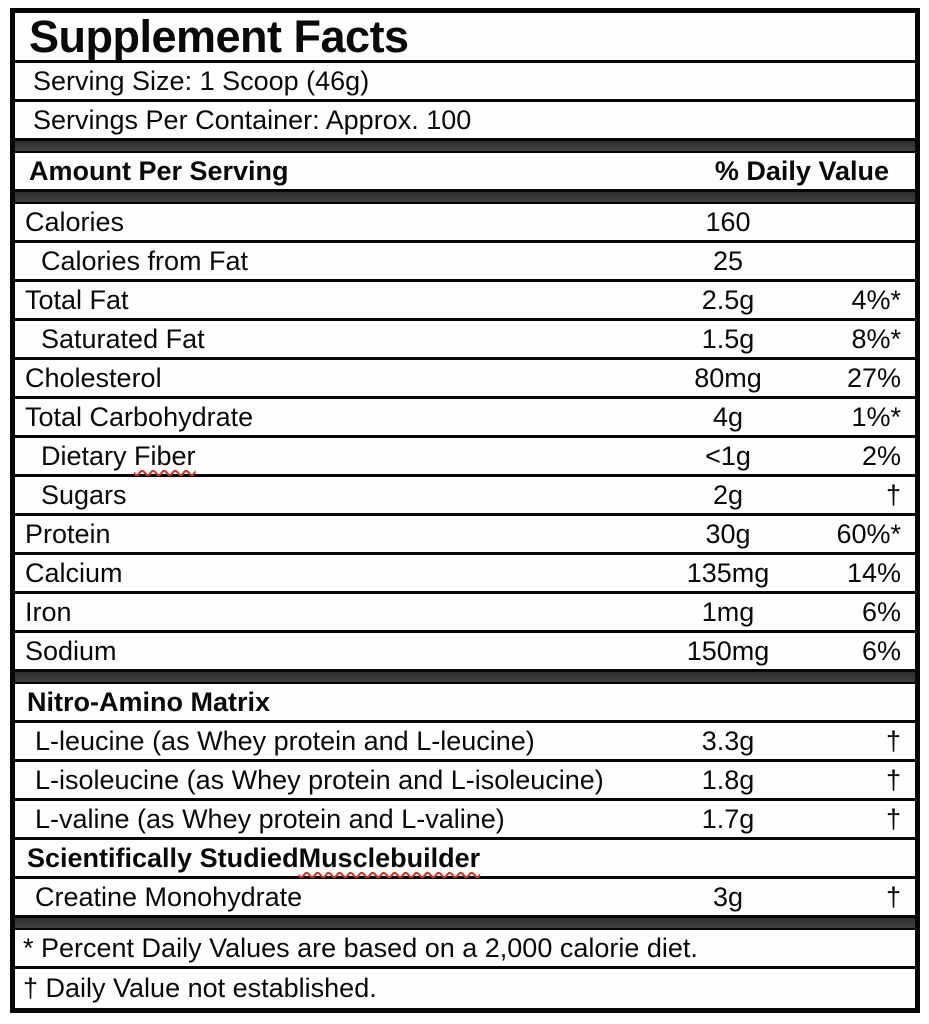  I want to click on footnote-row: † Daily Value not established., so click(465, 988).